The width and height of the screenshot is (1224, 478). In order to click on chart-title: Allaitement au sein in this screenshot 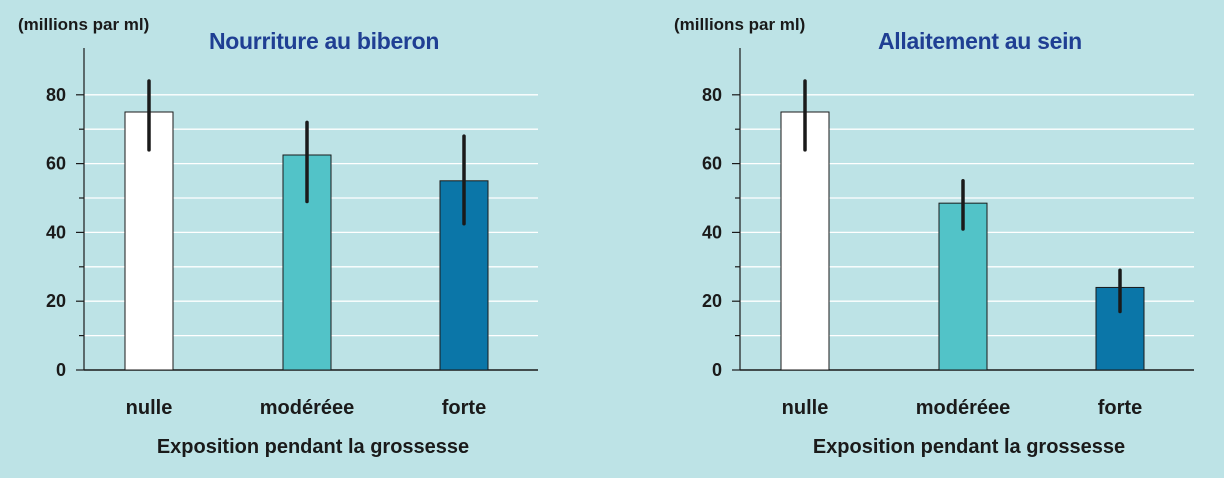, I will do `click(980, 41)`.